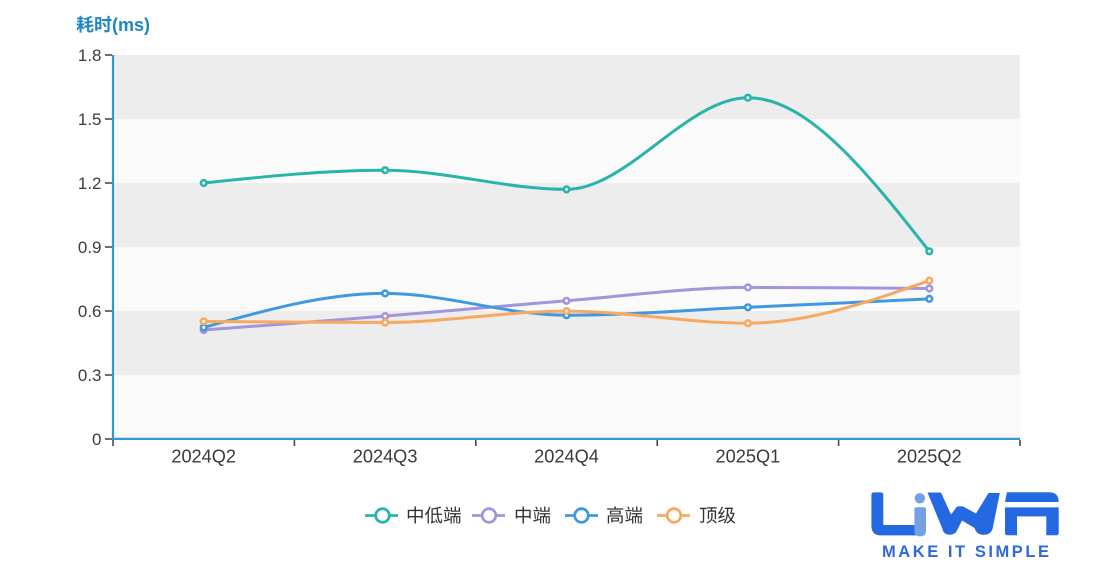 Image resolution: width=1098 pixels, height=572 pixels. Describe the element at coordinates (96, 439) in the screenshot. I see `svg-text: 0` at that location.